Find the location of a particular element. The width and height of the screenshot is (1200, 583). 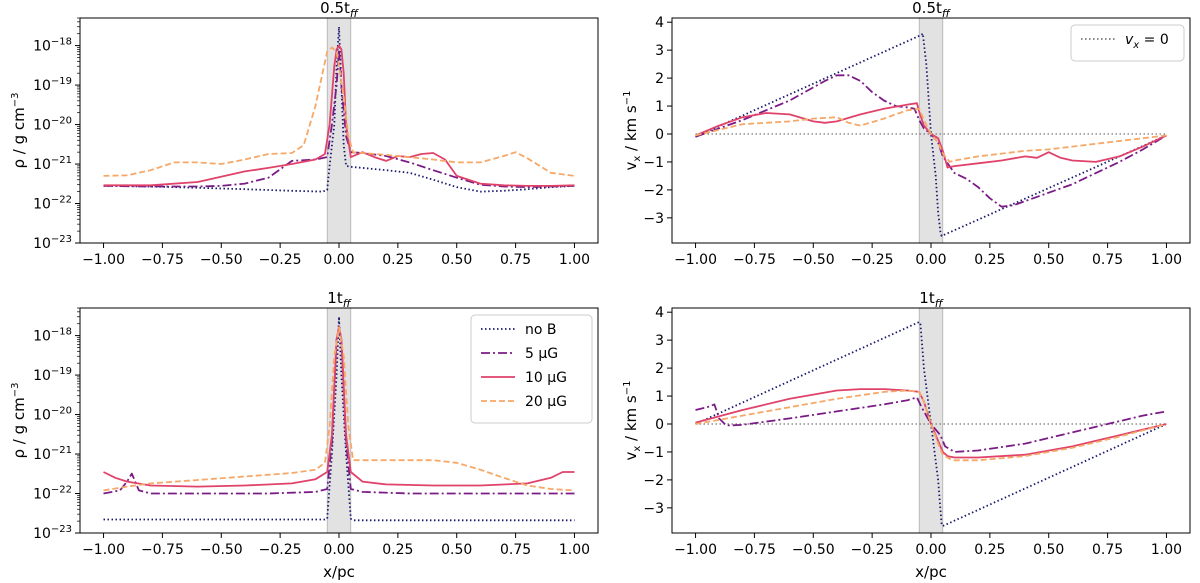

x-tick-label: −0.75 is located at coordinates (162, 550).